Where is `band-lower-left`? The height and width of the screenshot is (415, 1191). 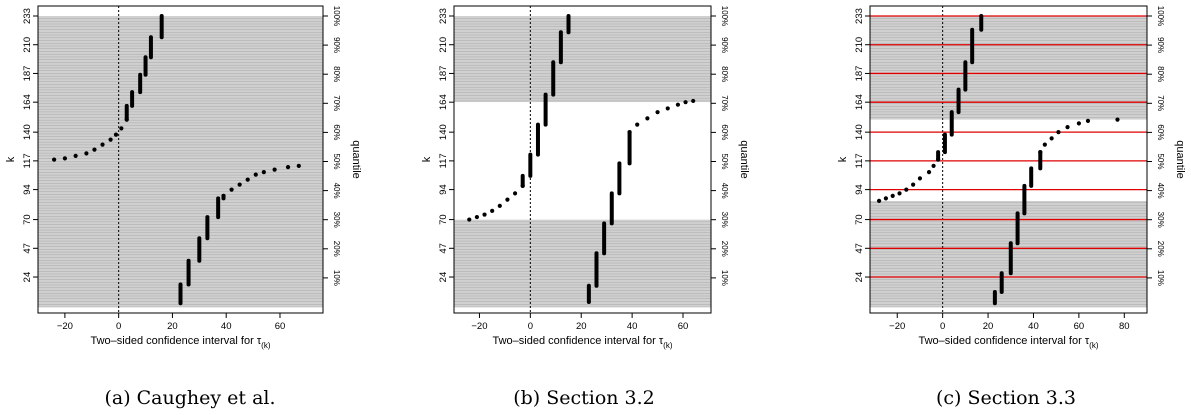
band-lower-left is located at coordinates (1008, 253).